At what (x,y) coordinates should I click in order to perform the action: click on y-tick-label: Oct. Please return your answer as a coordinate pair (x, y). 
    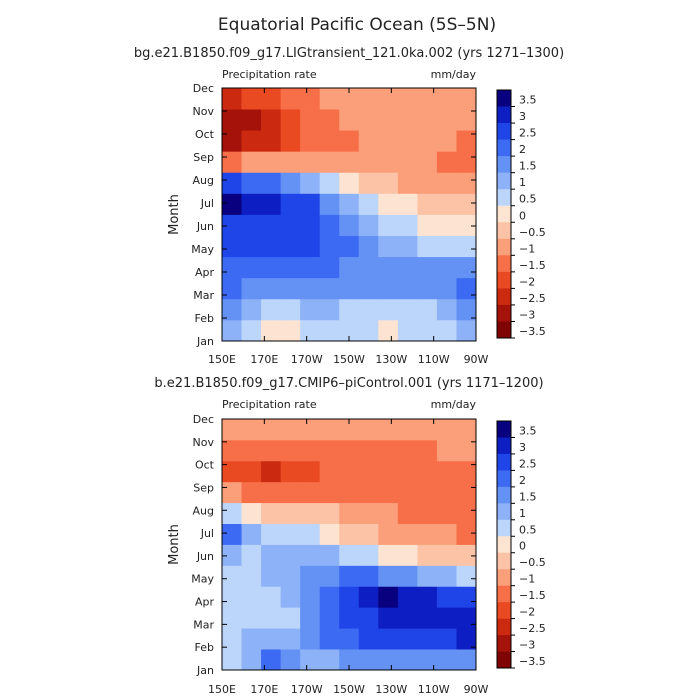
    Looking at the image, I should click on (205, 465).